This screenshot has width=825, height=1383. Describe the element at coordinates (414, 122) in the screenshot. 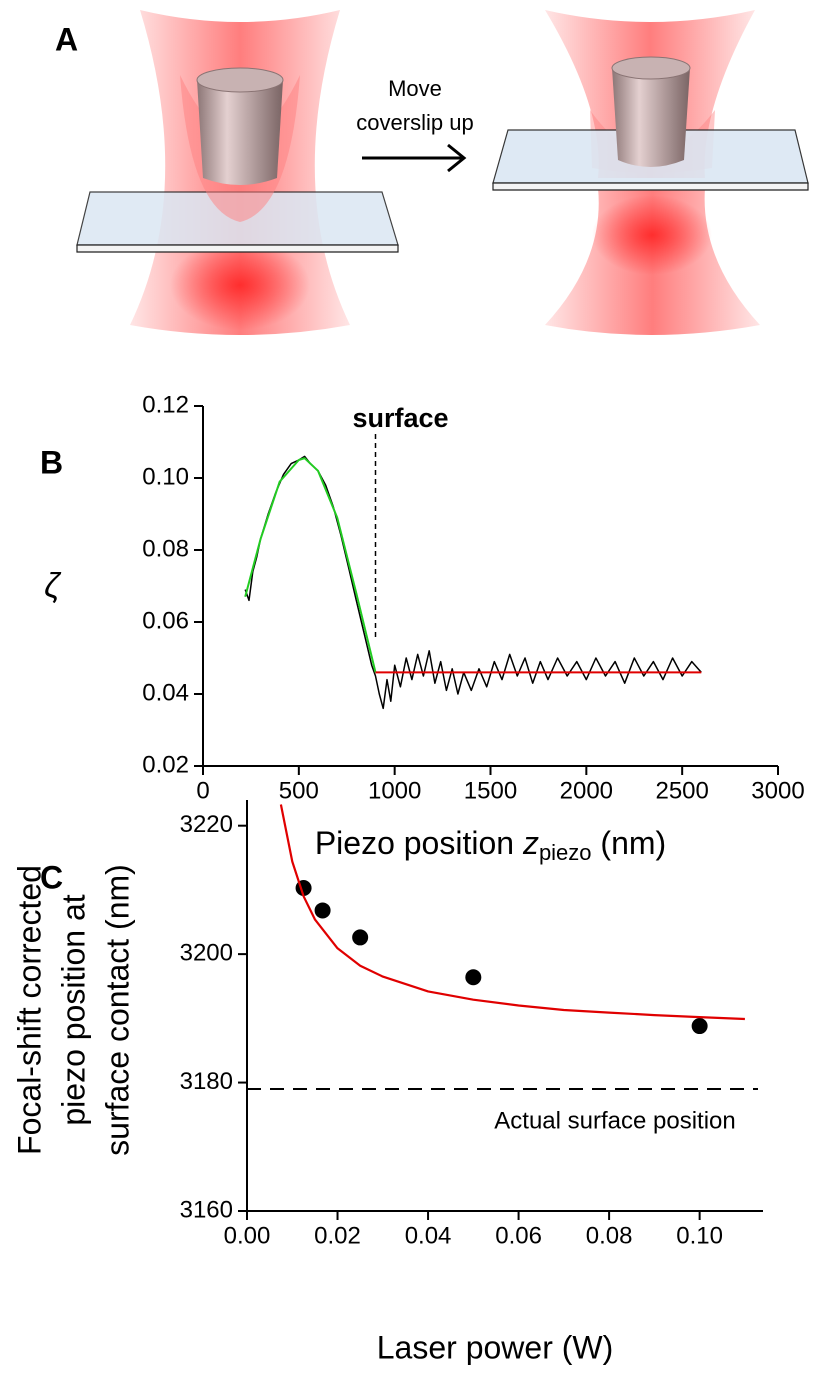

I see `arrow-text: coverslip up` at that location.